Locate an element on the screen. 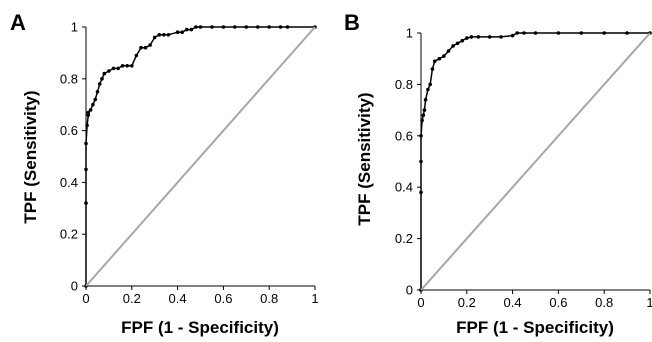 This screenshot has width=652, height=342. panel-label-a: A is located at coordinates (18, 22).